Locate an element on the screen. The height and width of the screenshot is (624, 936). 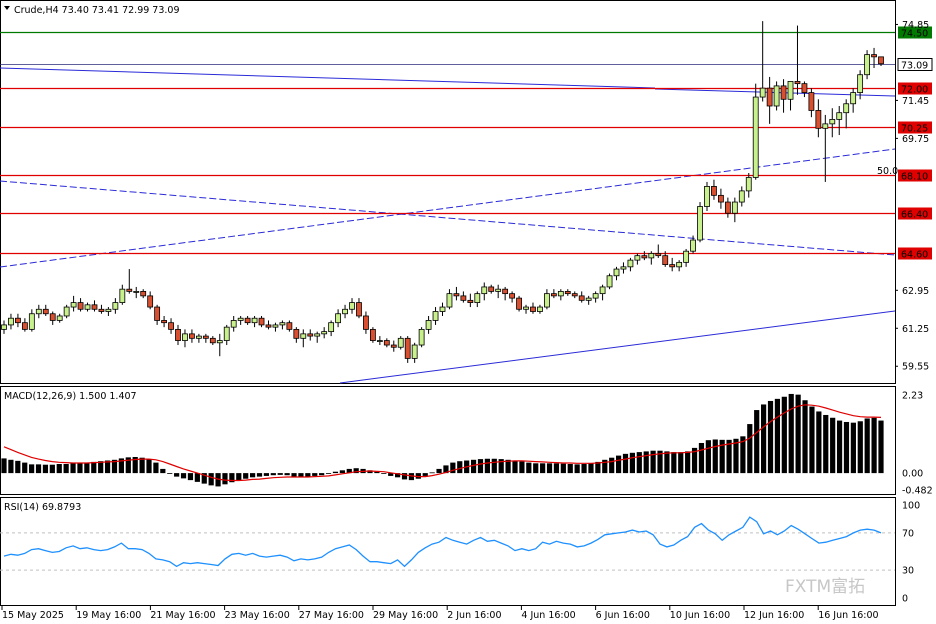
trendline-upper-descending is located at coordinates (328, 78).